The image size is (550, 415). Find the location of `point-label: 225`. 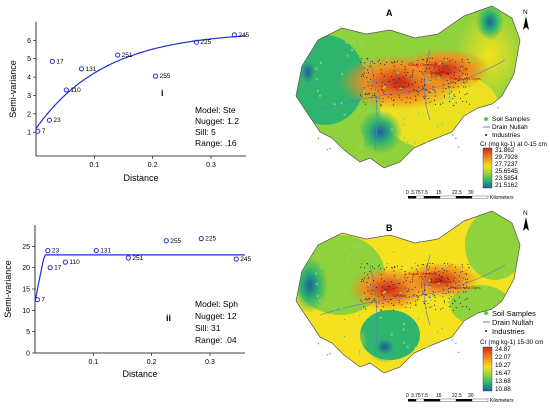

point-label: 225 is located at coordinates (205, 42).